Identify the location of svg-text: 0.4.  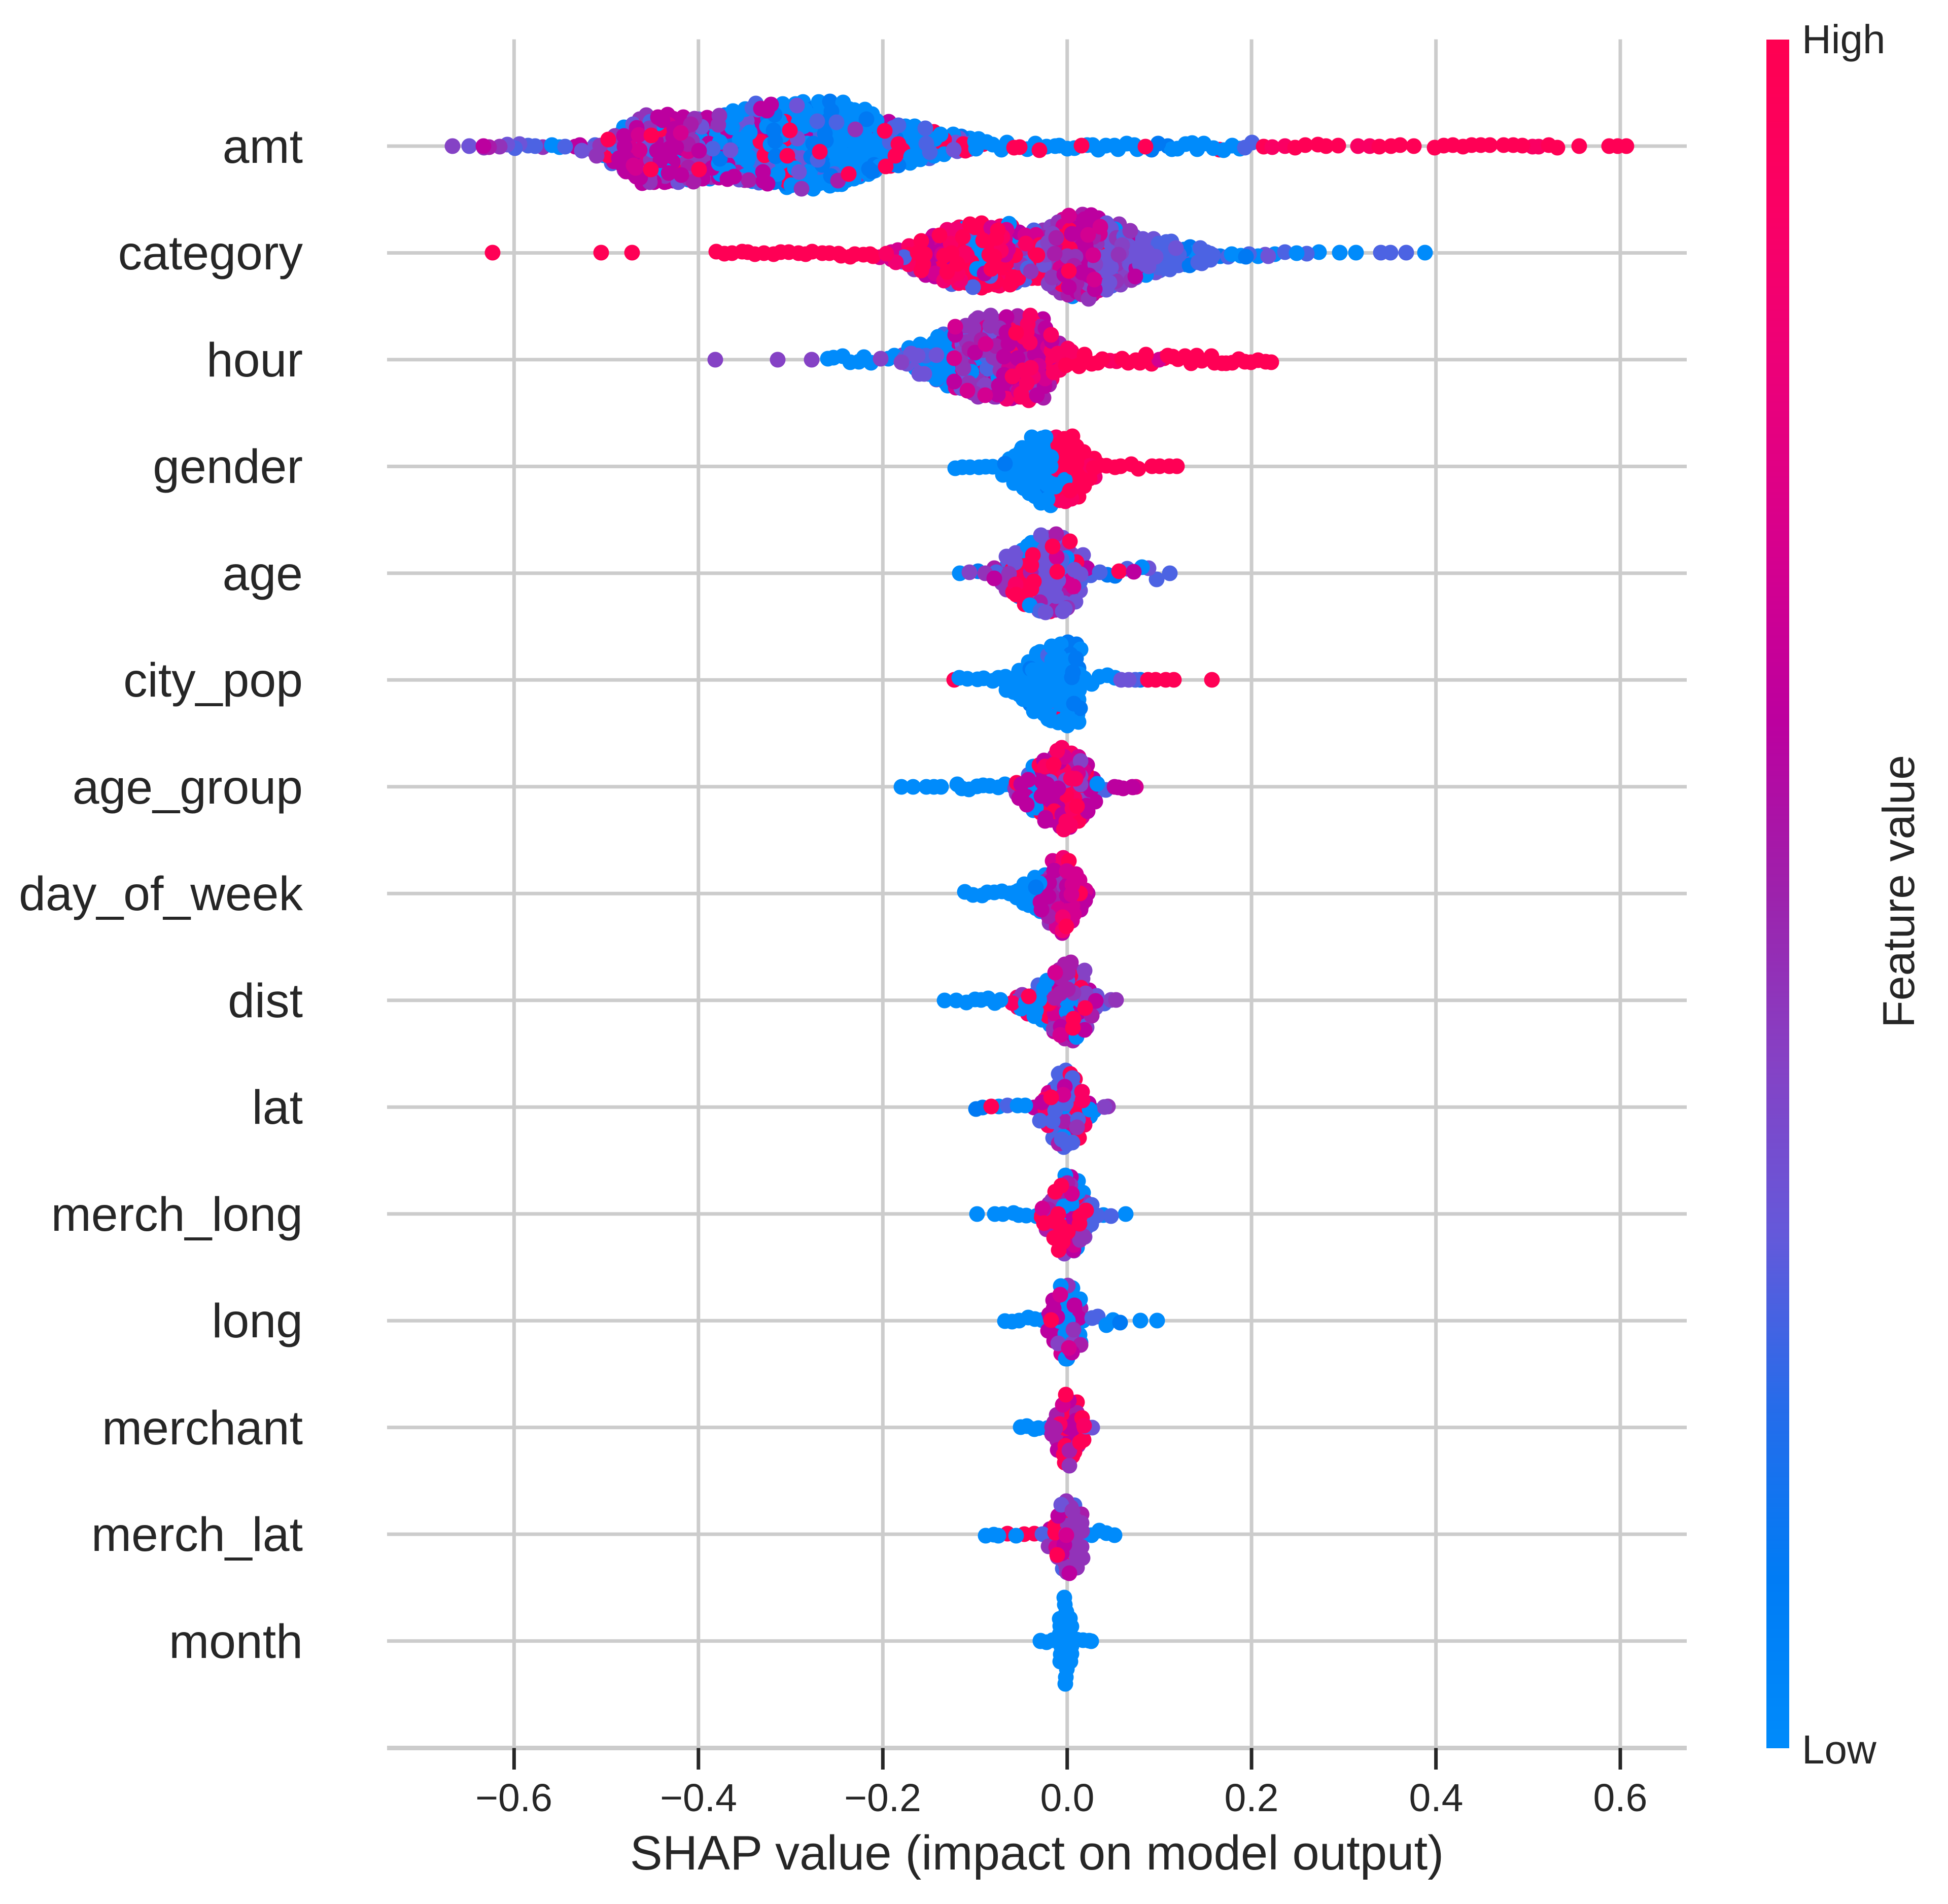
(1436, 1798).